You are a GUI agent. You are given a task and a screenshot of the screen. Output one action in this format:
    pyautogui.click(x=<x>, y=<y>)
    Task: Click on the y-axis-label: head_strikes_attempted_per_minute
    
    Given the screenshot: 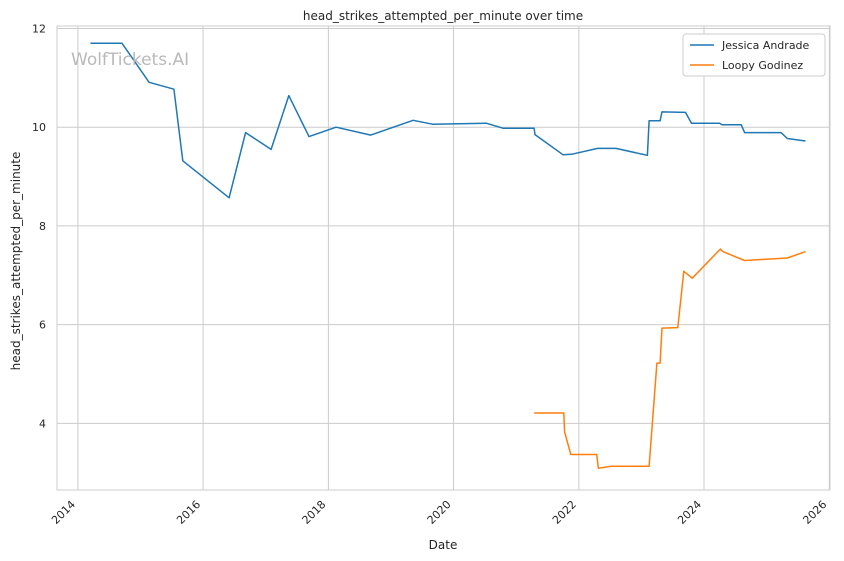 What is the action you would take?
    pyautogui.click(x=16, y=261)
    